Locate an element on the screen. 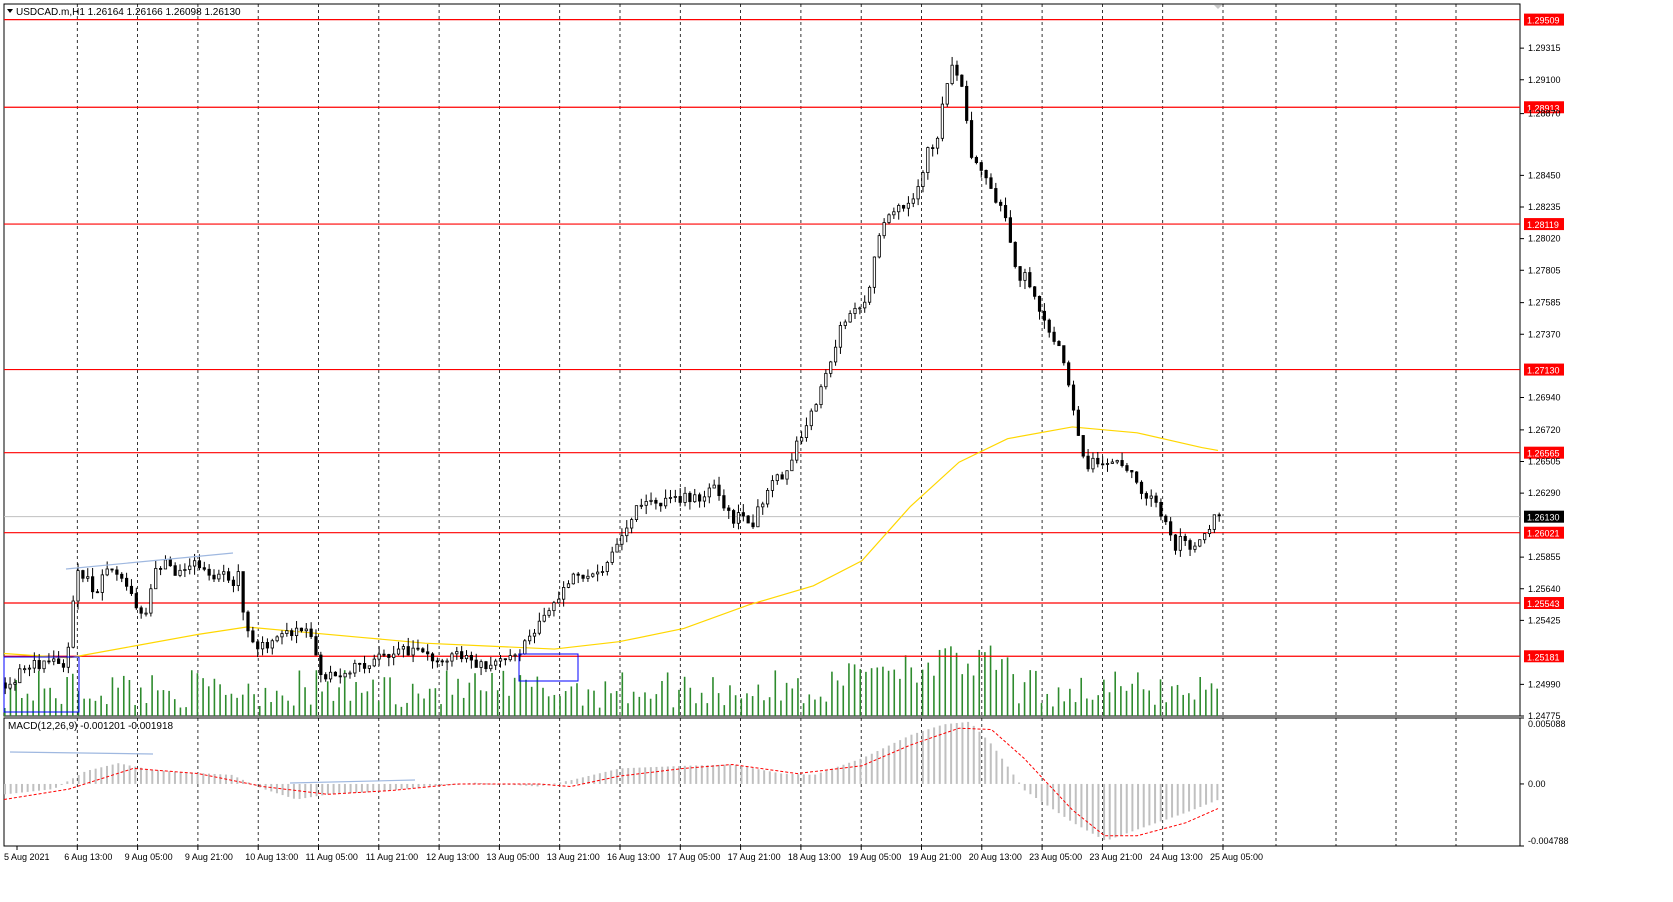 Image resolution: width=1673 pixels, height=902 pixels. x-tick-label: 17 Aug 05:00 is located at coordinates (693, 857).